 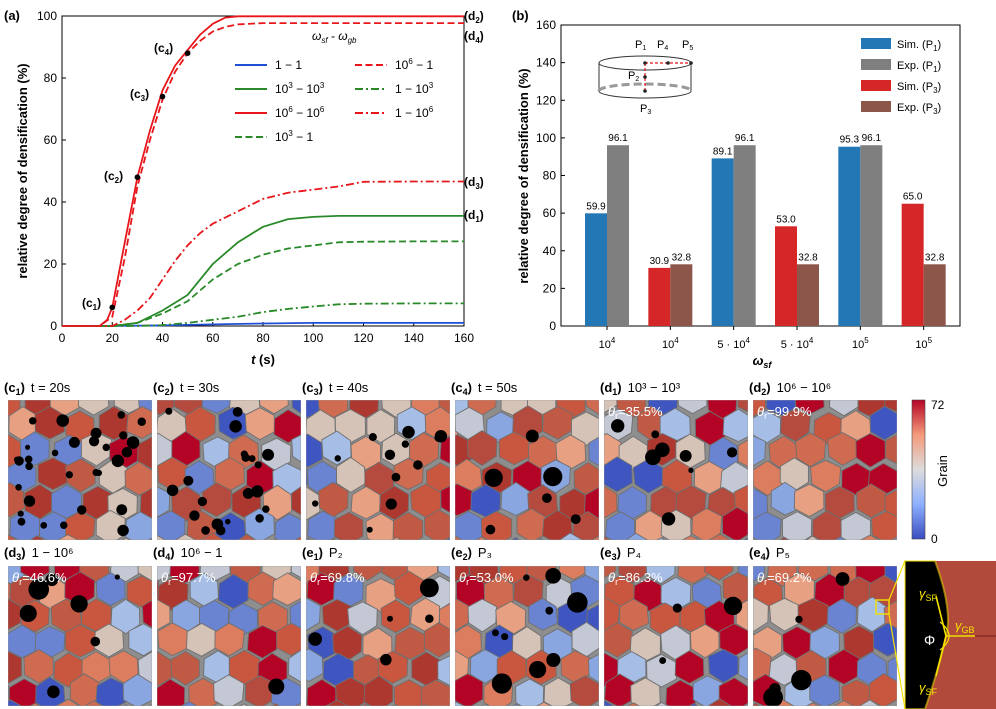 What do you see at coordinates (263, 338) in the screenshot?
I see `a-xtick-label: 80` at bounding box center [263, 338].